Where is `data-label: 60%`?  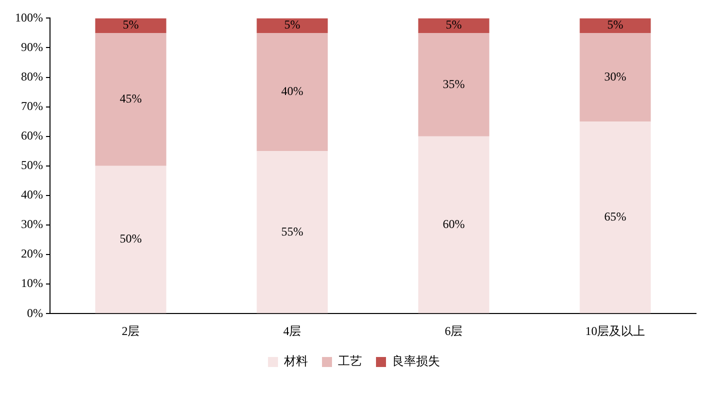 data-label: 60% is located at coordinates (453, 223).